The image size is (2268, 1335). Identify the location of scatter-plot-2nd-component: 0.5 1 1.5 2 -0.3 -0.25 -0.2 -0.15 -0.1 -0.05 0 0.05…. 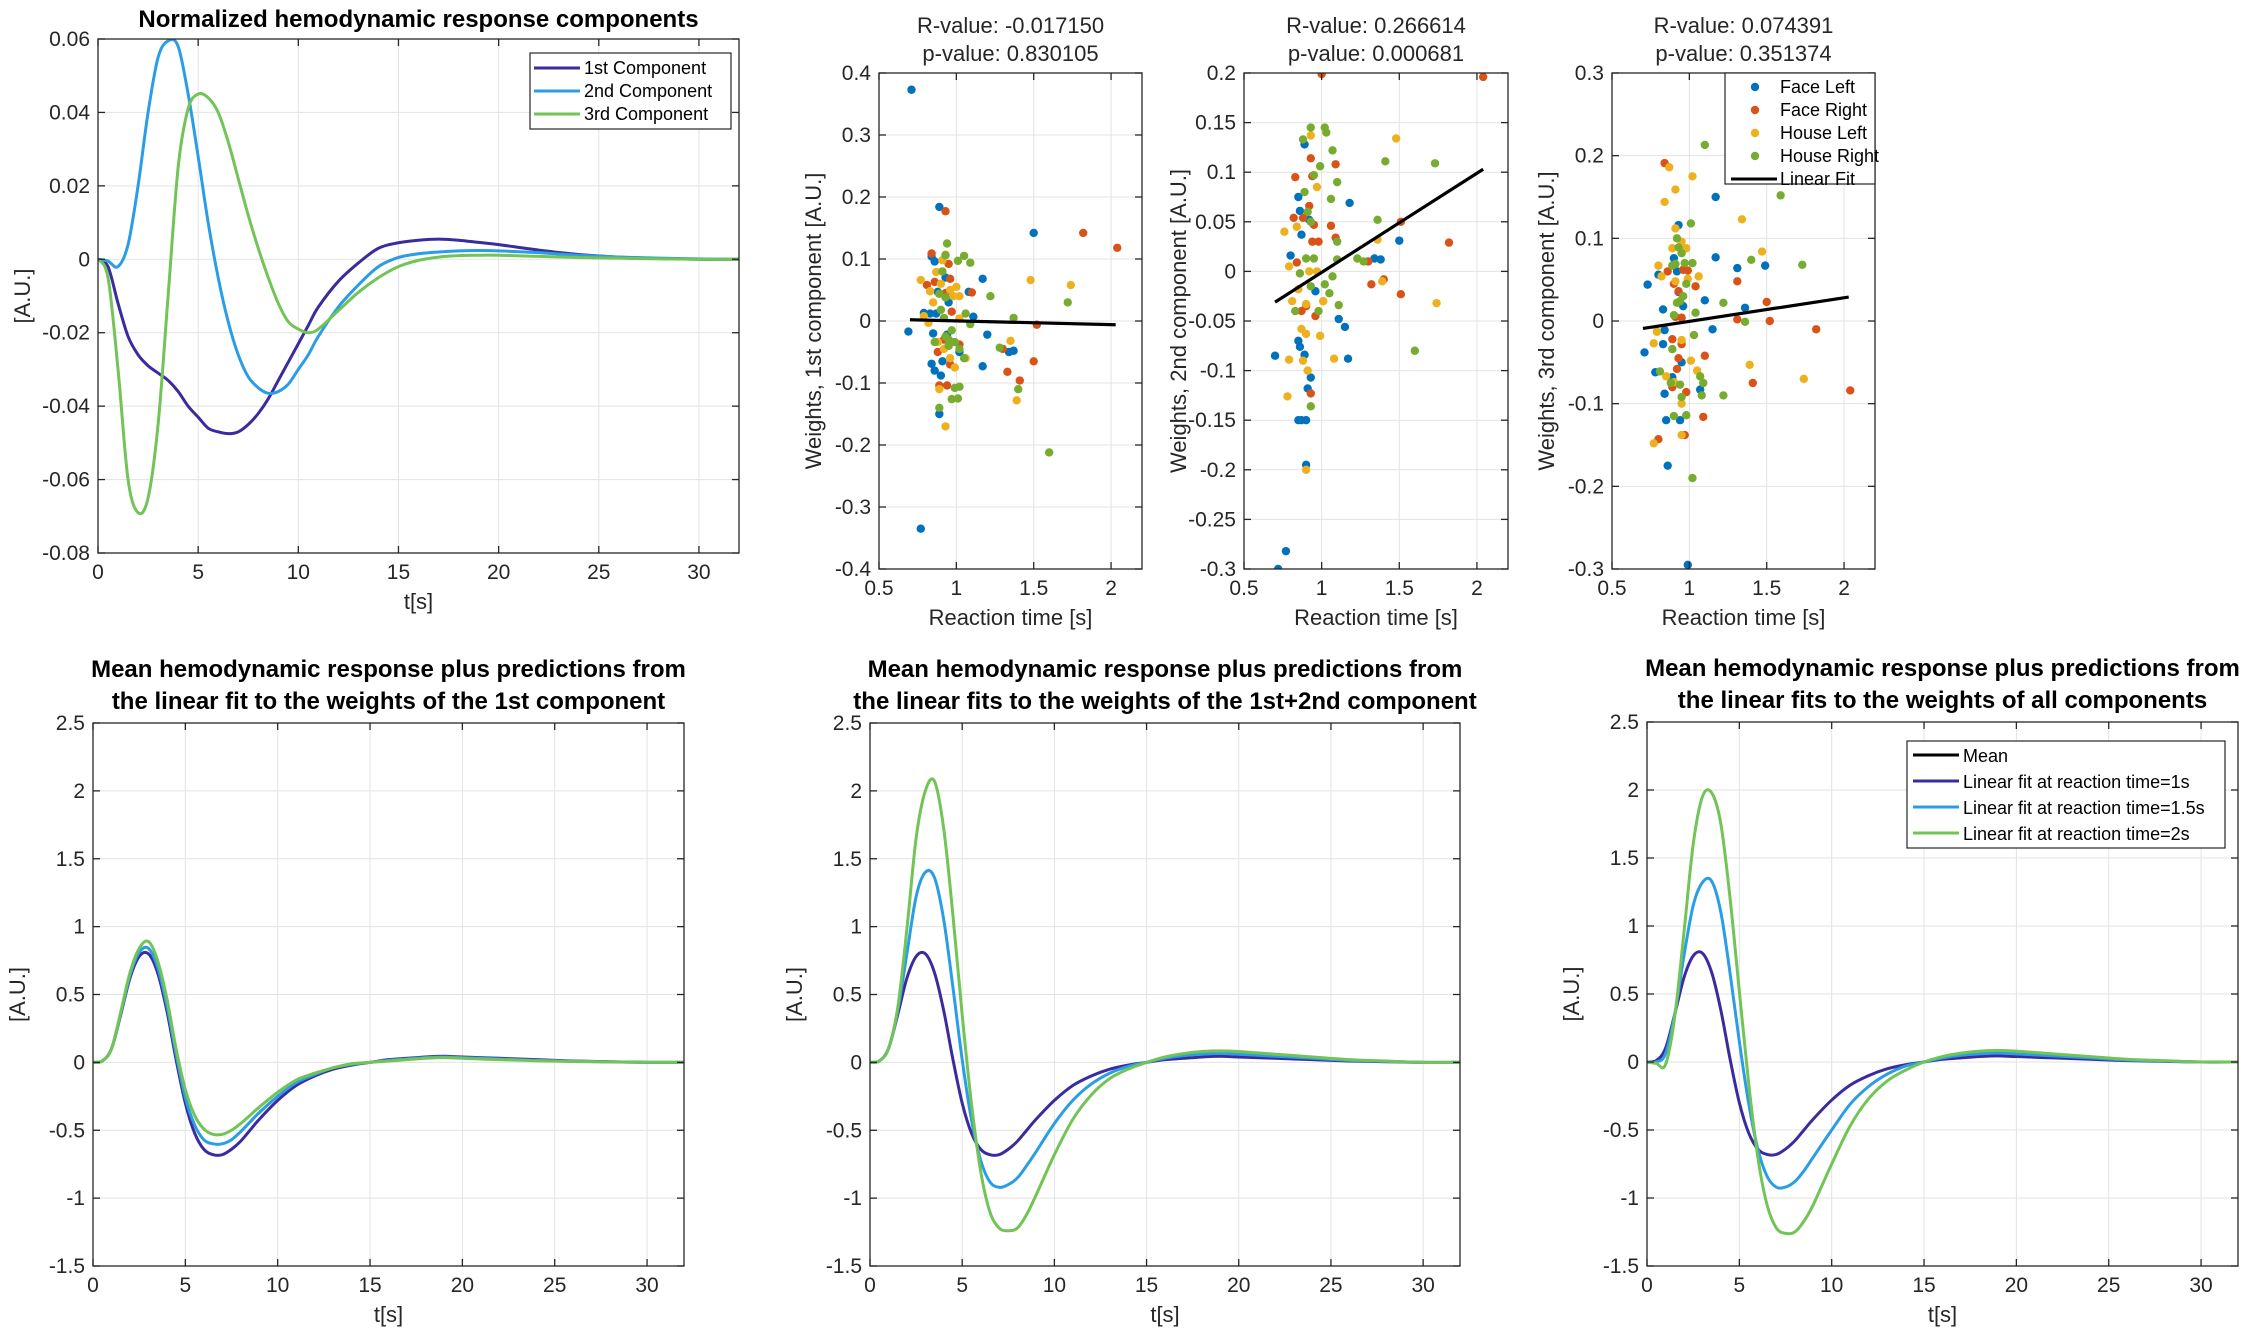
(1337, 321).